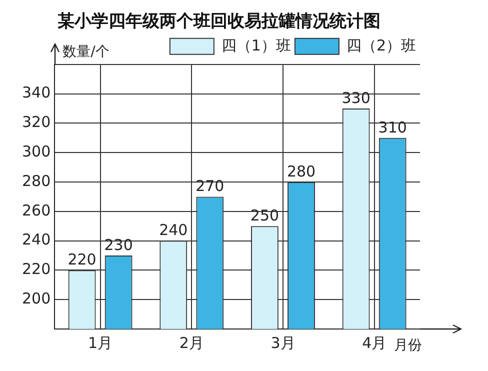 This screenshot has height=371, width=488. What do you see at coordinates (36, 210) in the screenshot?
I see `y-tick-label: 260` at bounding box center [36, 210].